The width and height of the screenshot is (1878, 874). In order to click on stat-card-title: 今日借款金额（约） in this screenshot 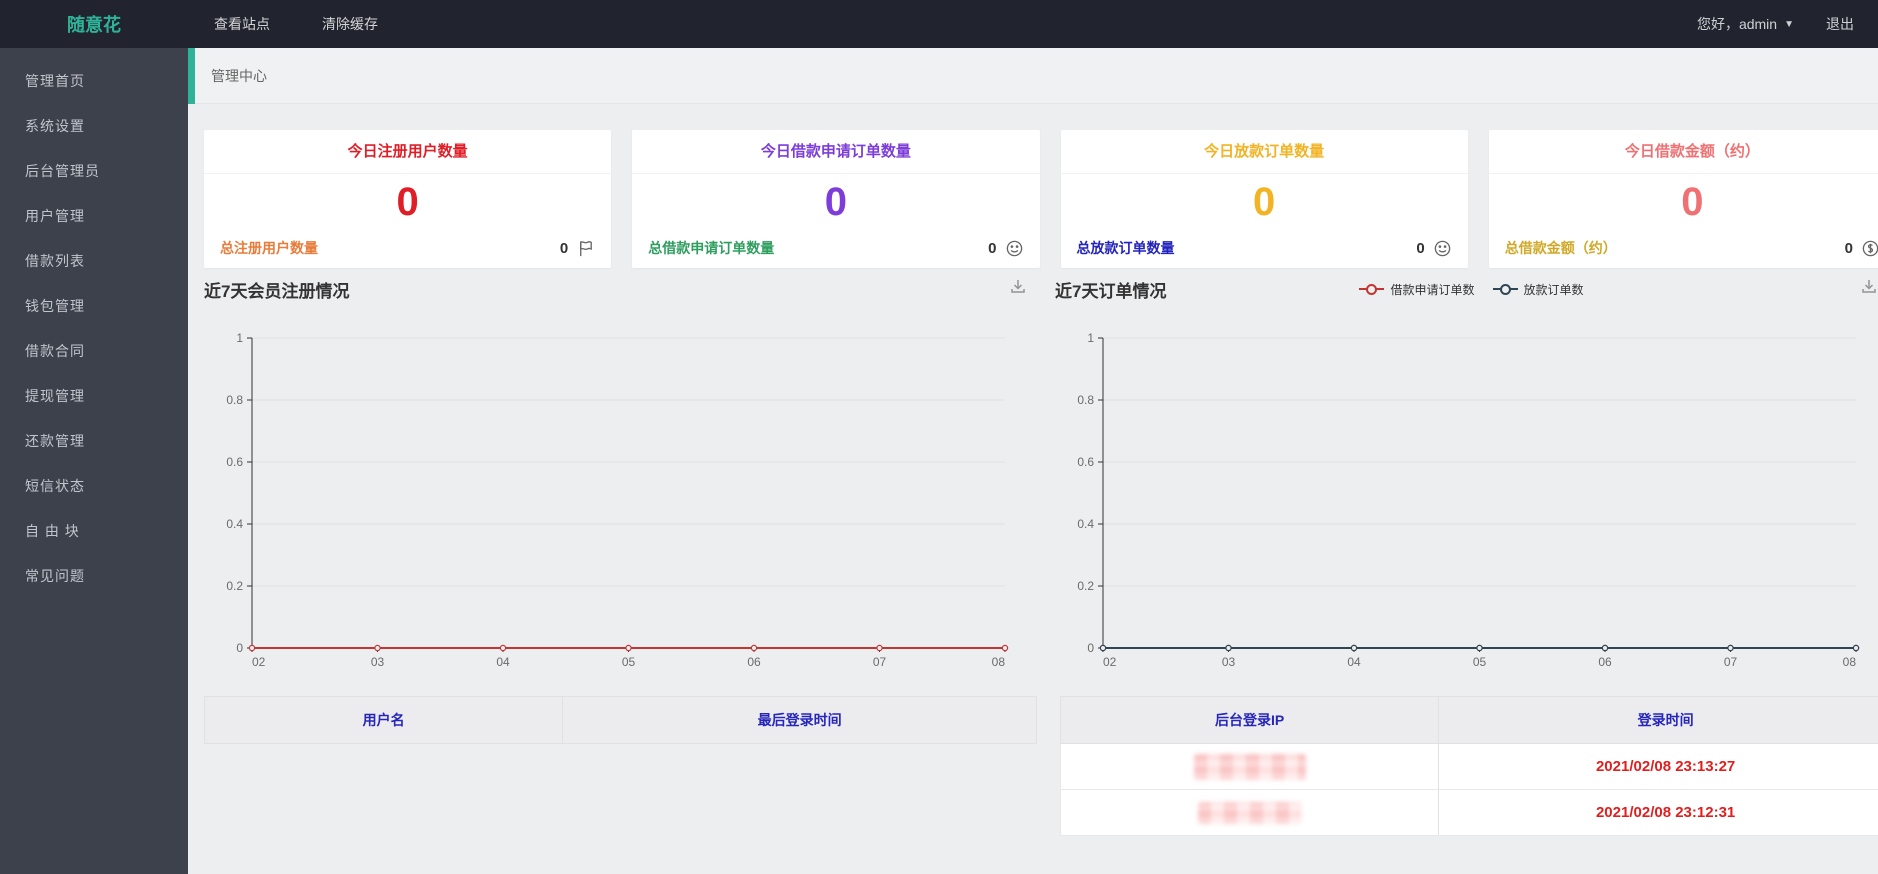, I will do `click(1683, 152)`.